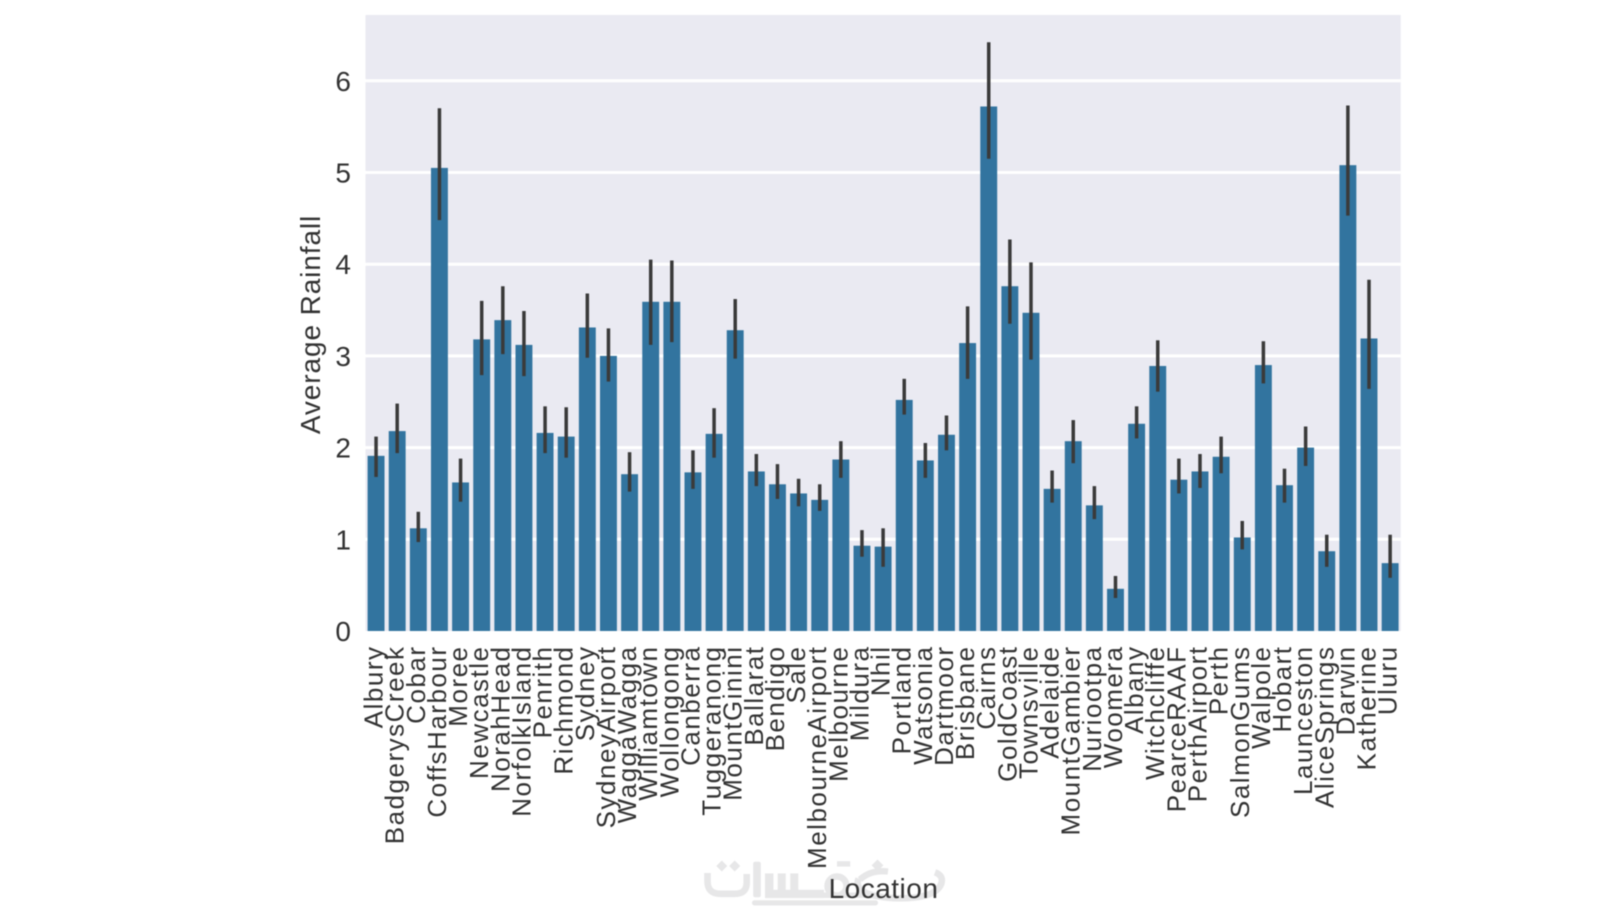 The image size is (1600, 922). I want to click on svg-text: Perth, so click(1219, 681).